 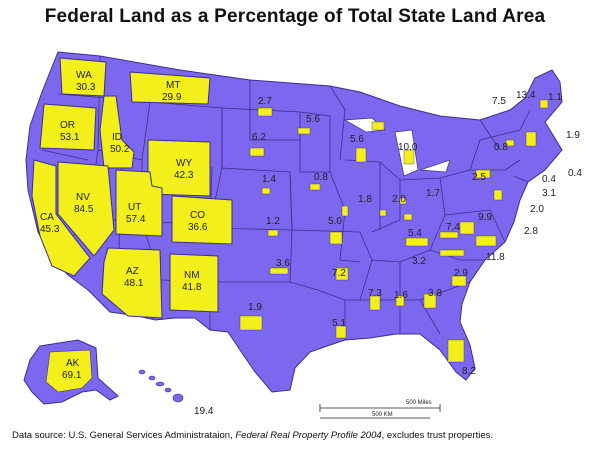 What do you see at coordinates (399, 199) in the screenshot?
I see `value-in: 2.0` at bounding box center [399, 199].